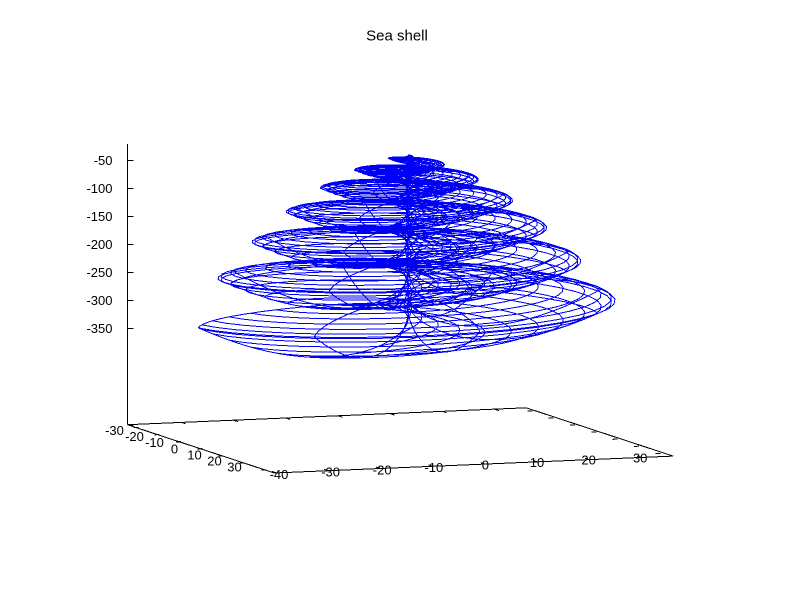 Image resolution: width=800 pixels, height=605 pixels. I want to click on svg-text: Sea shell, so click(397, 36).